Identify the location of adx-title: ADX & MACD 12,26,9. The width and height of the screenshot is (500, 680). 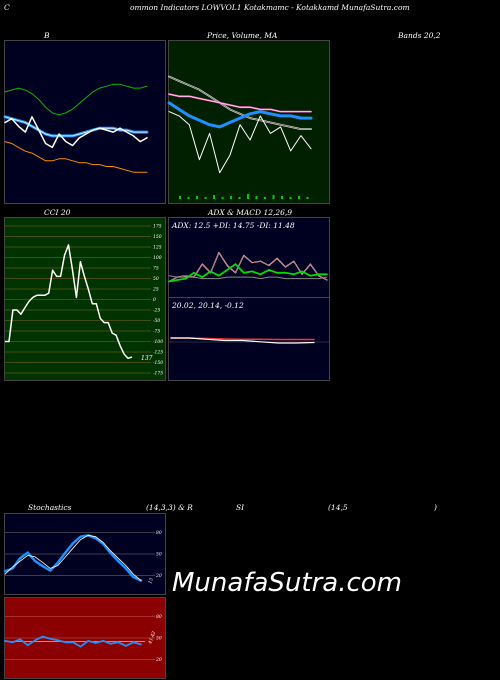
(250, 212).